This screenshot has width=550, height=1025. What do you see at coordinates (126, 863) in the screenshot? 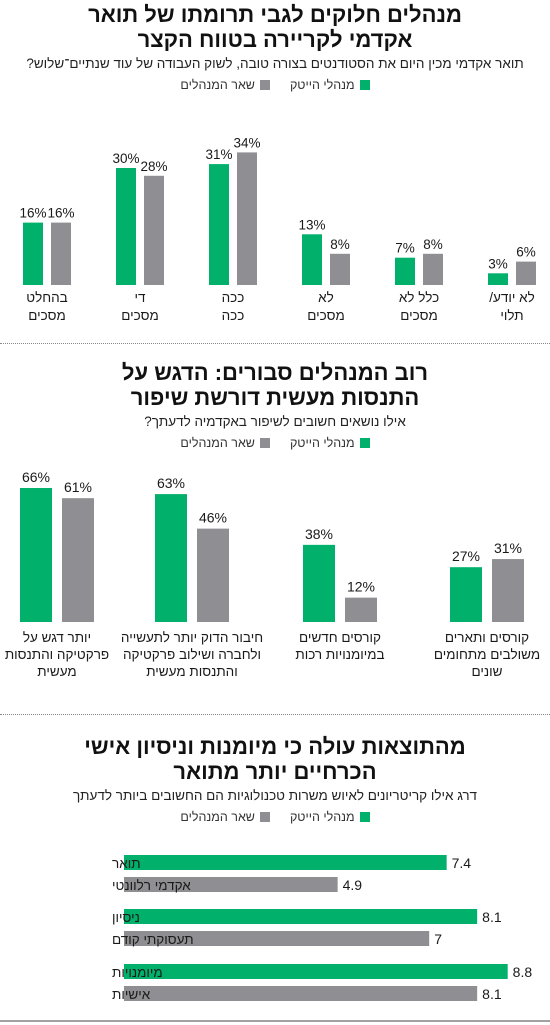
I see `category-label: תואר` at bounding box center [126, 863].